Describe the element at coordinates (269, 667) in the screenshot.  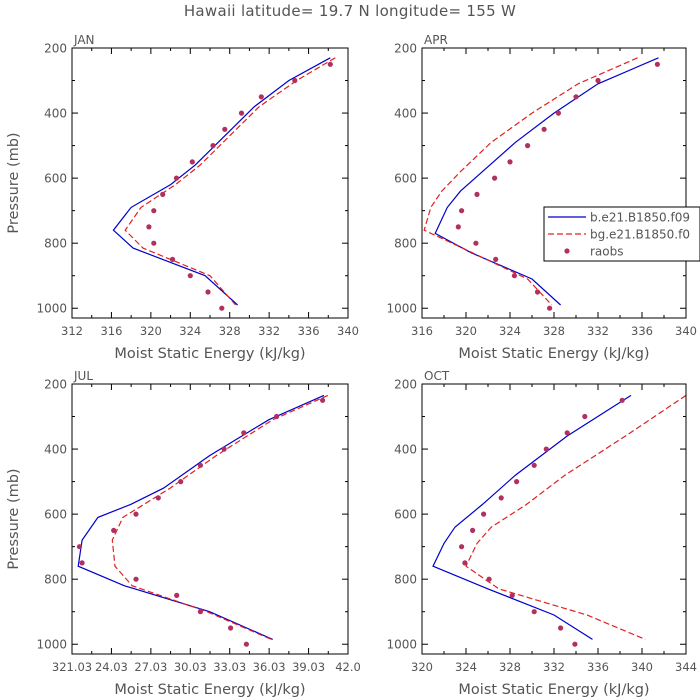
I see `x-tick-label: 36.03` at that location.